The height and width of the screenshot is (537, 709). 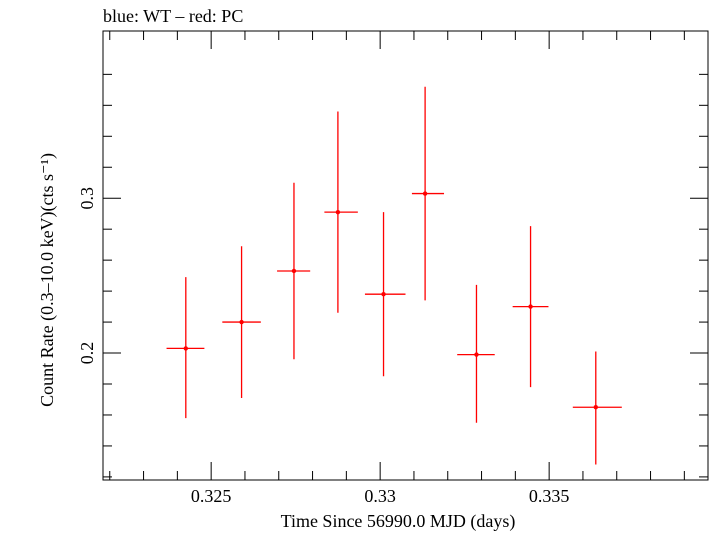 I want to click on x-axis-label: Time Since 56990.0 MJD (days), so click(x=398, y=521).